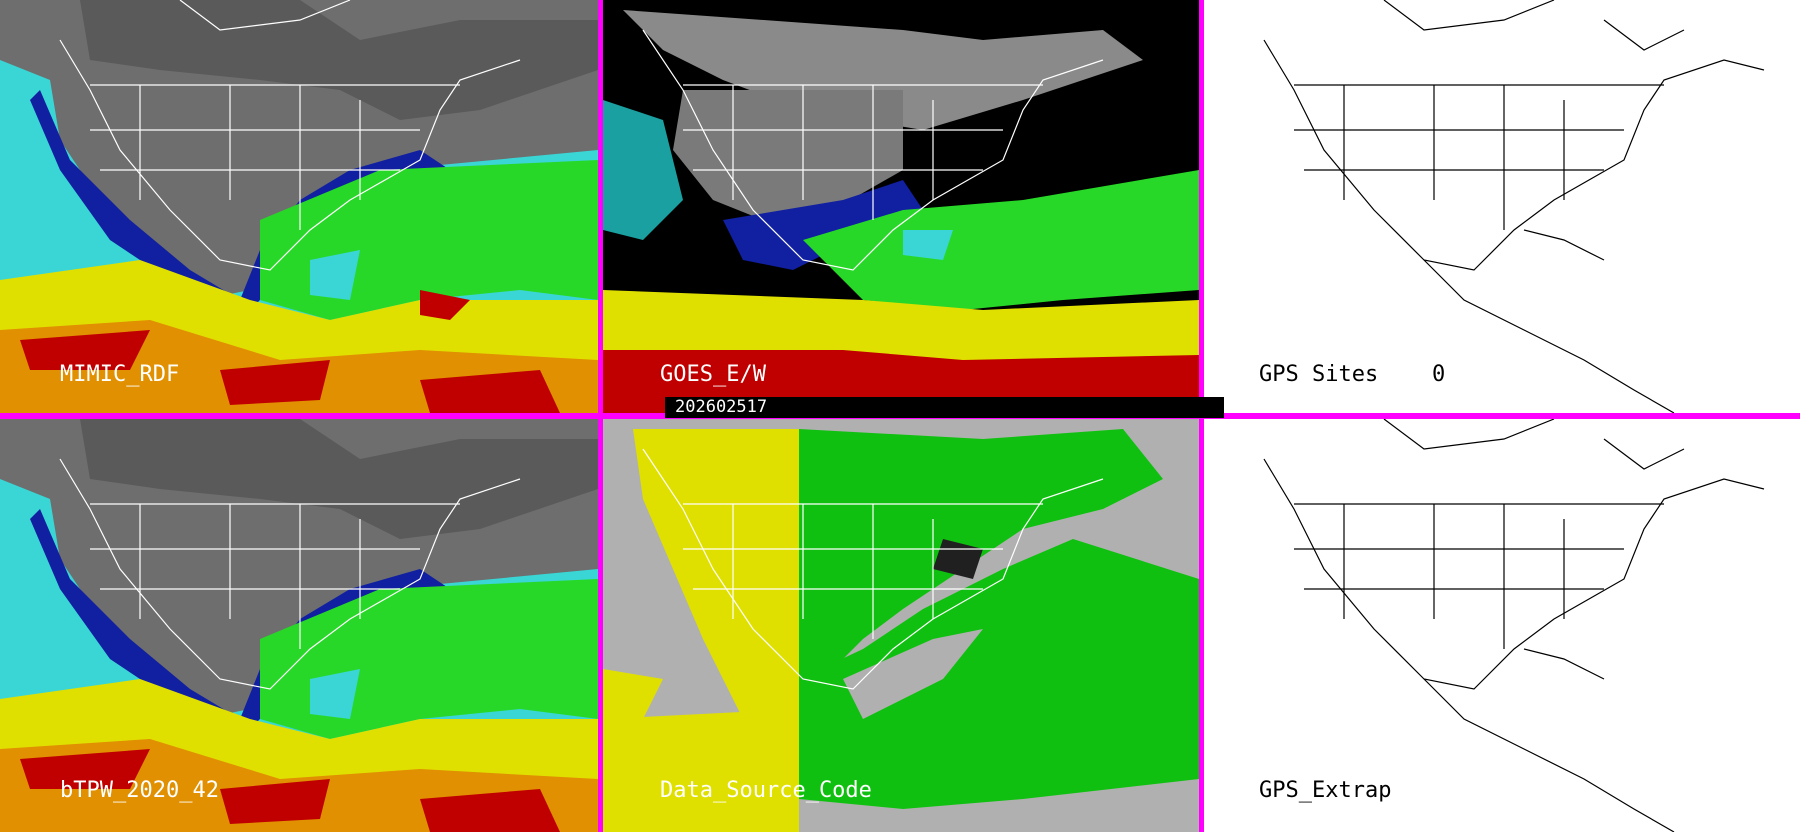  What do you see at coordinates (1325, 790) in the screenshot?
I see `panel-label: GPS_Extrap` at bounding box center [1325, 790].